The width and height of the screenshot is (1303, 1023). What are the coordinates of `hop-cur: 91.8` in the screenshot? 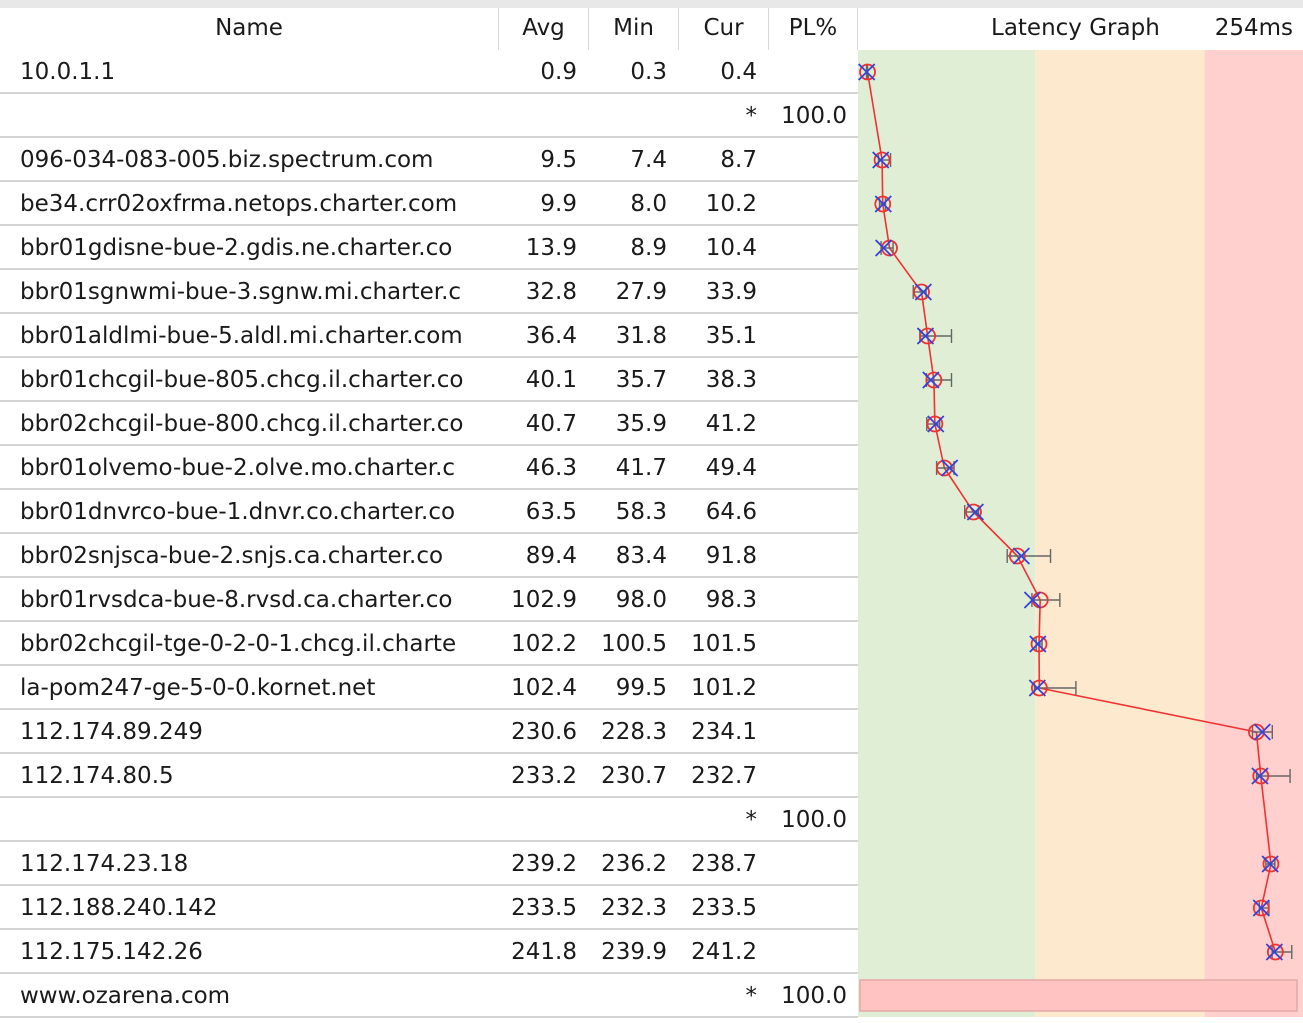 It's located at (718, 555).